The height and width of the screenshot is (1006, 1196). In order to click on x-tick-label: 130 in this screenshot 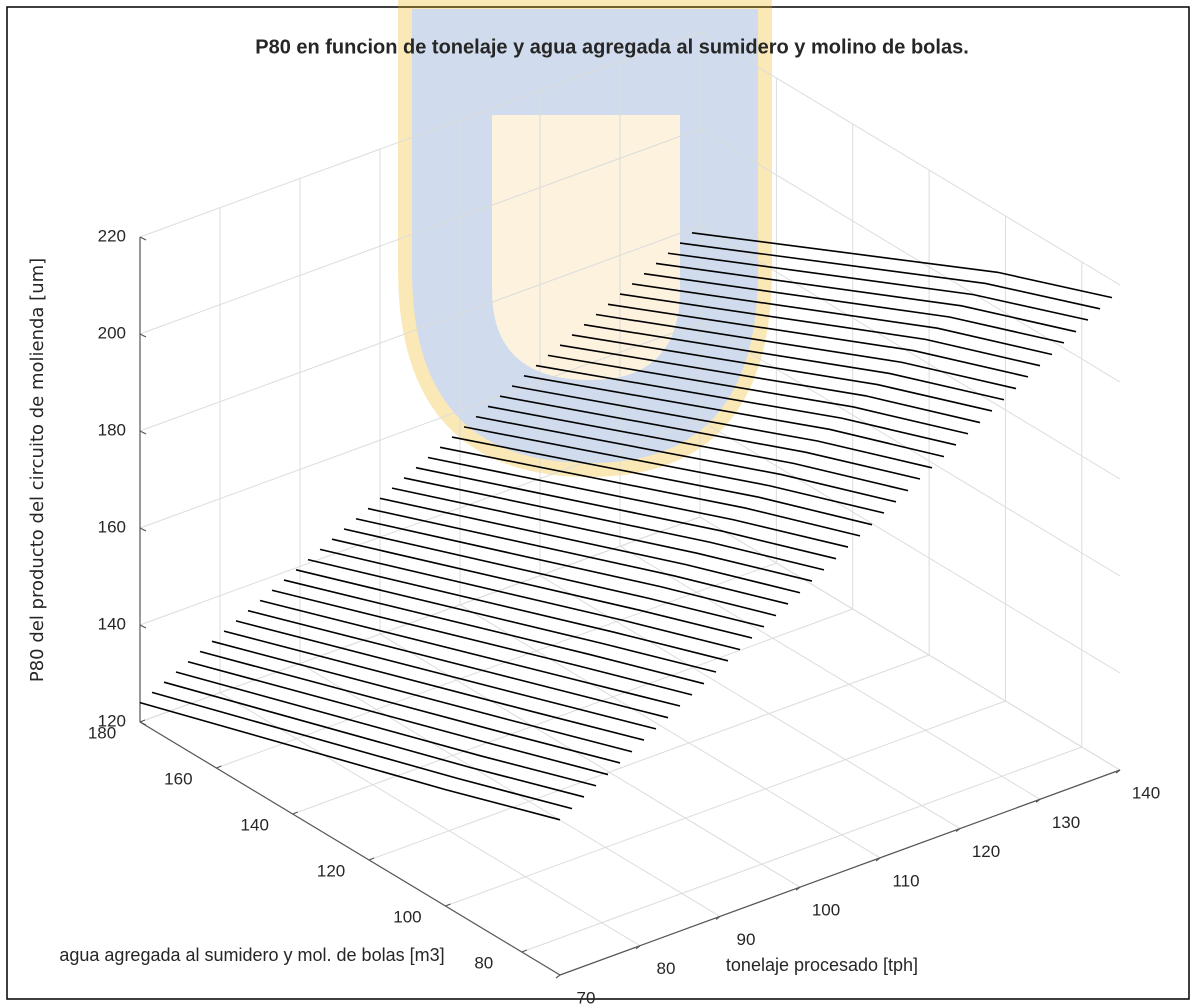, I will do `click(1066, 822)`.